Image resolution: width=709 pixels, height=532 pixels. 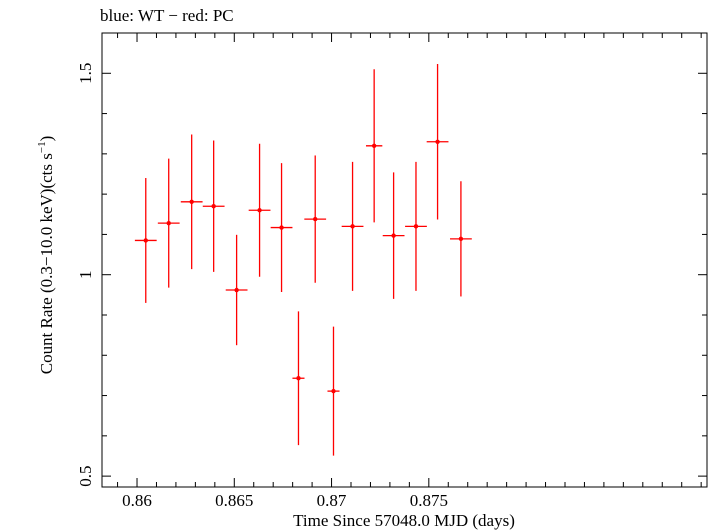 What do you see at coordinates (167, 15) in the screenshot?
I see `chart-title: blue: WT − red: PC` at bounding box center [167, 15].